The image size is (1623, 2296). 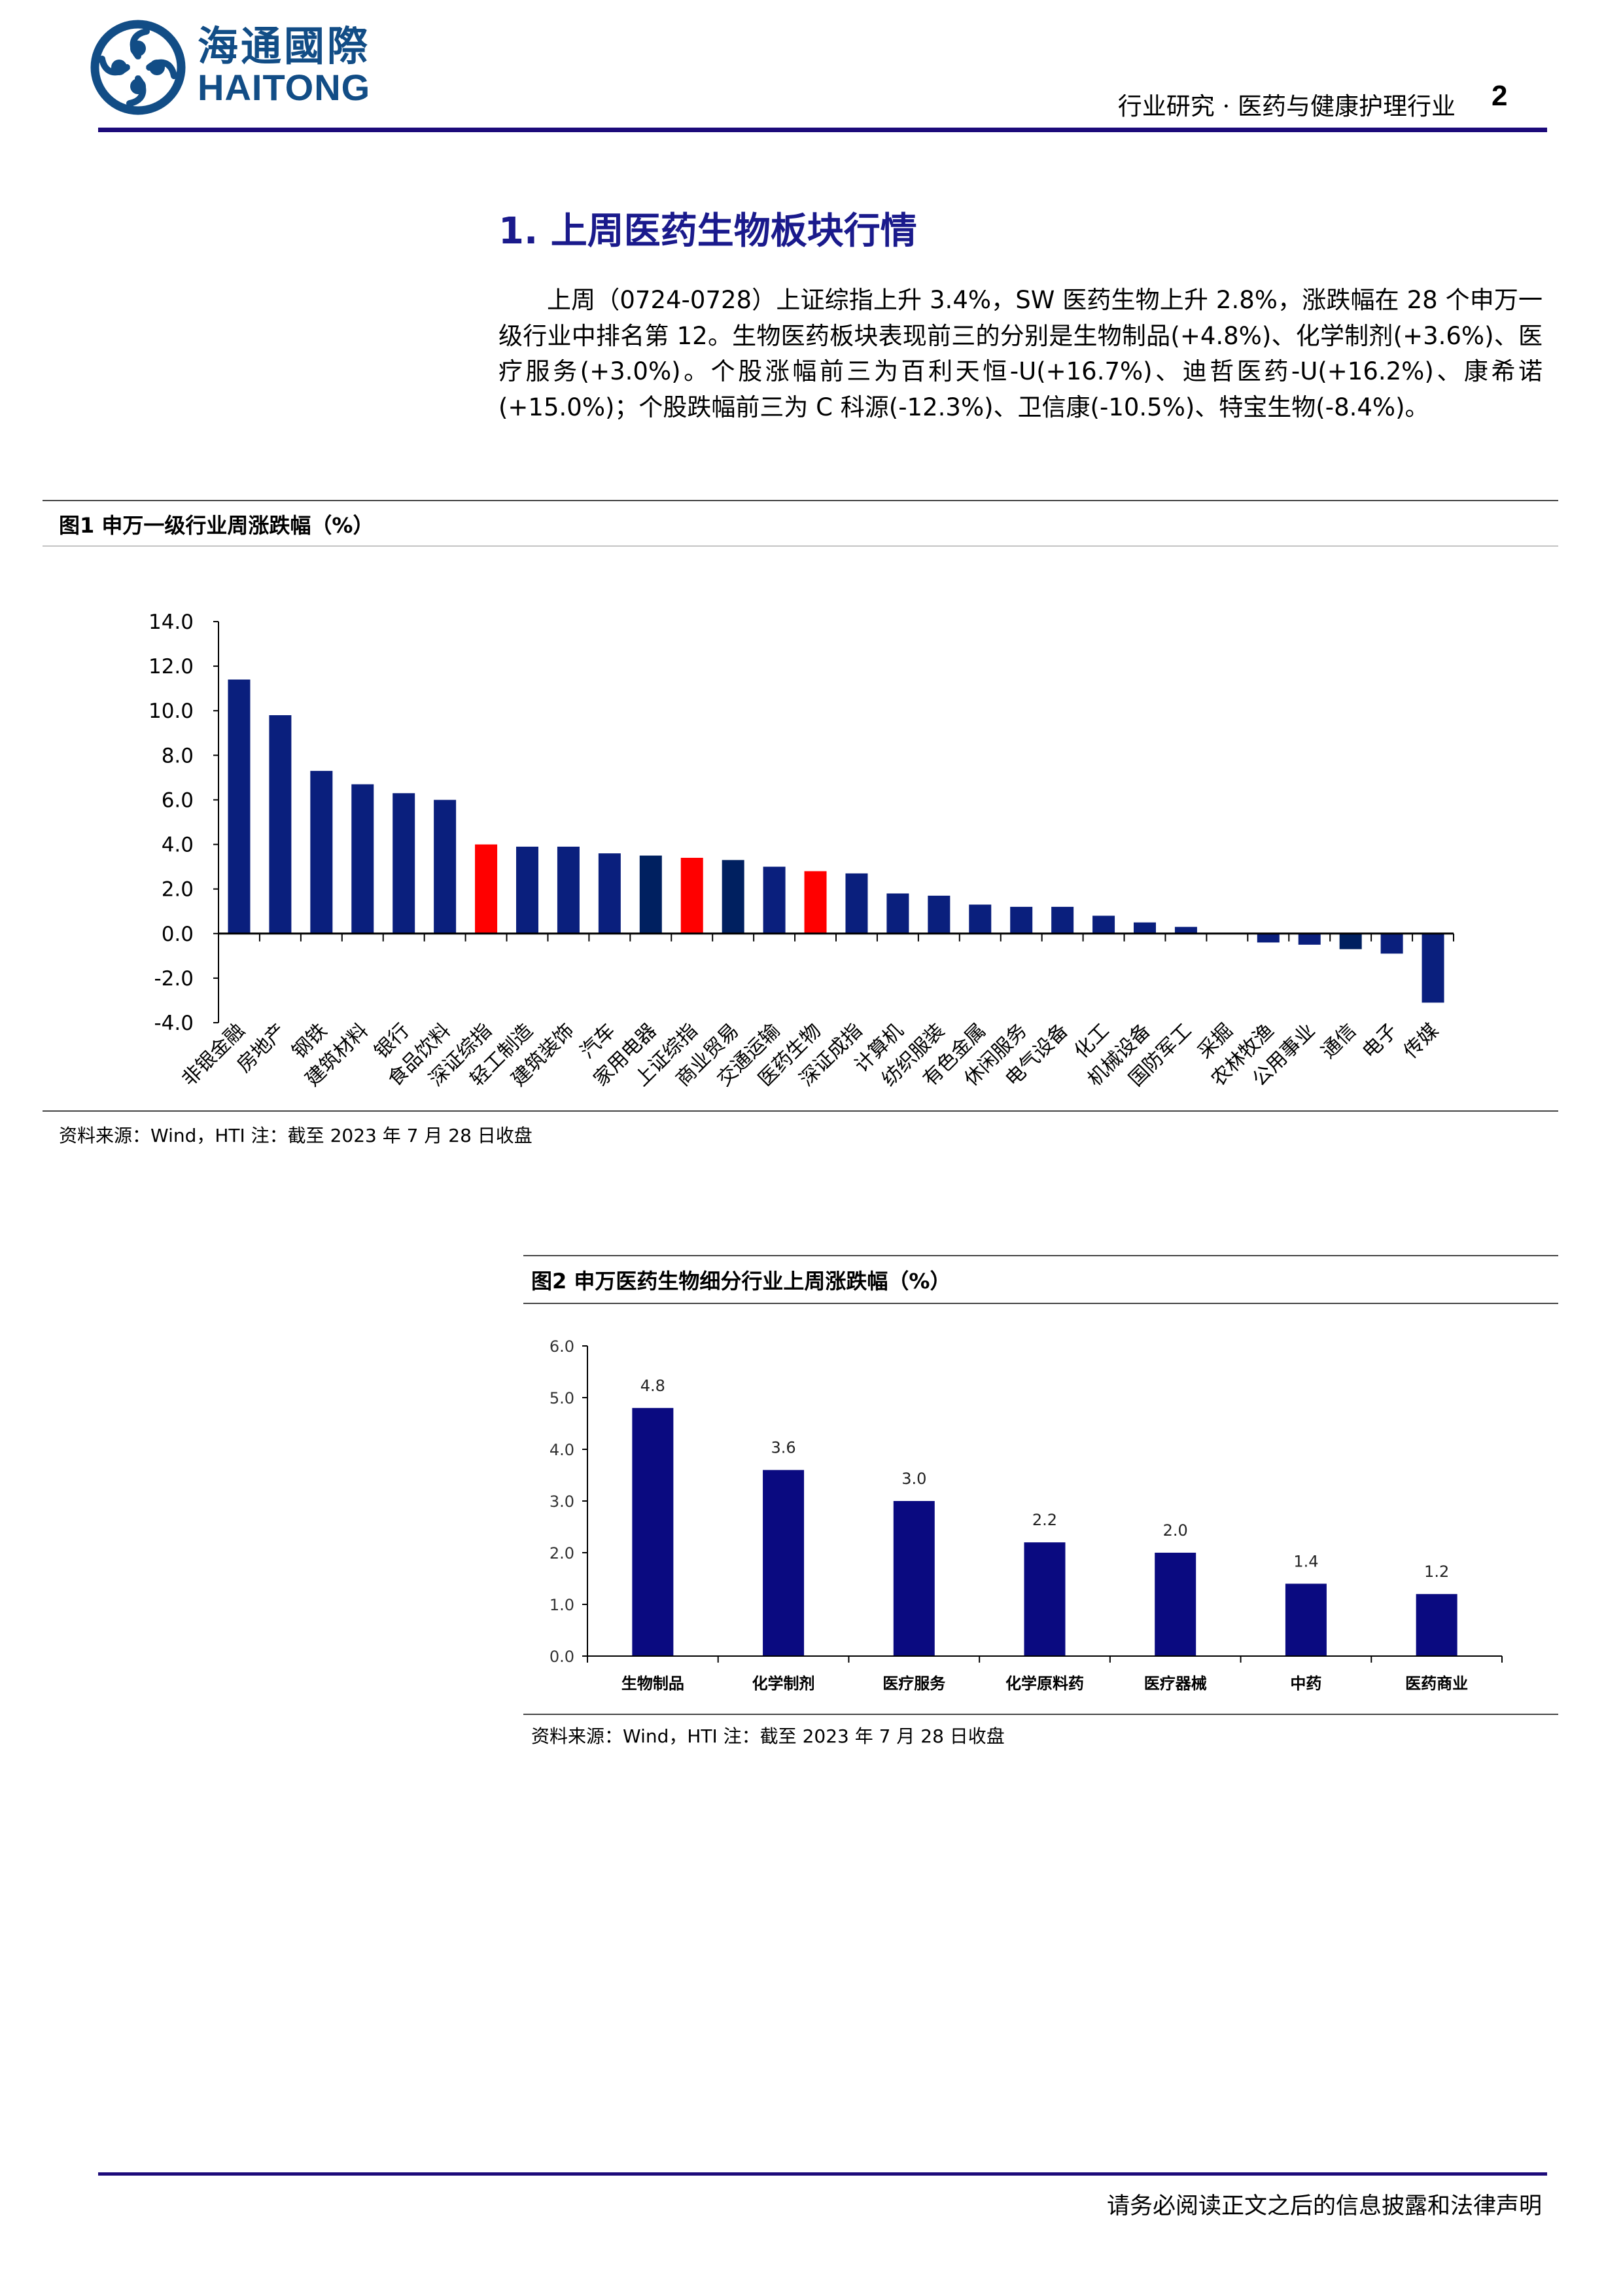 I want to click on bar-生物制品, so click(x=653, y=1532).